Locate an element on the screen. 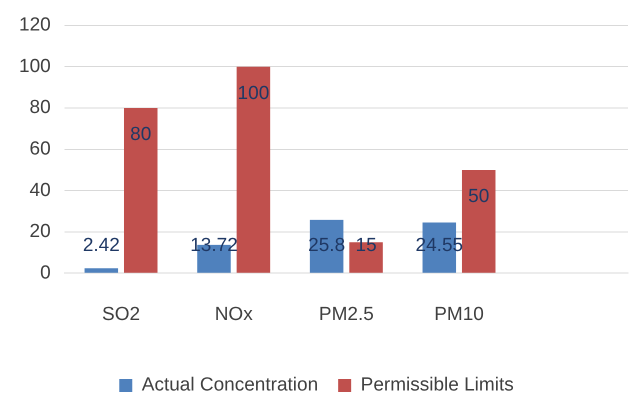  y-tick-label: 100 is located at coordinates (35, 66).